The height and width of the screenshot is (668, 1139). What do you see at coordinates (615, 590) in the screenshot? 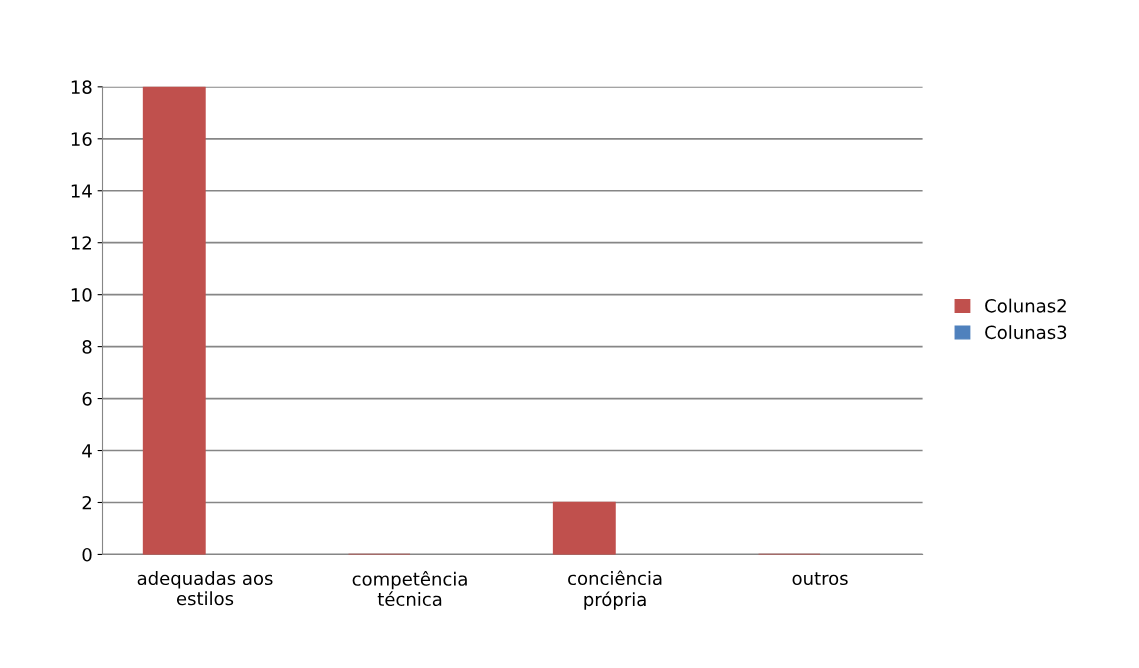
I see `x-tick-label: conciência própria` at bounding box center [615, 590].